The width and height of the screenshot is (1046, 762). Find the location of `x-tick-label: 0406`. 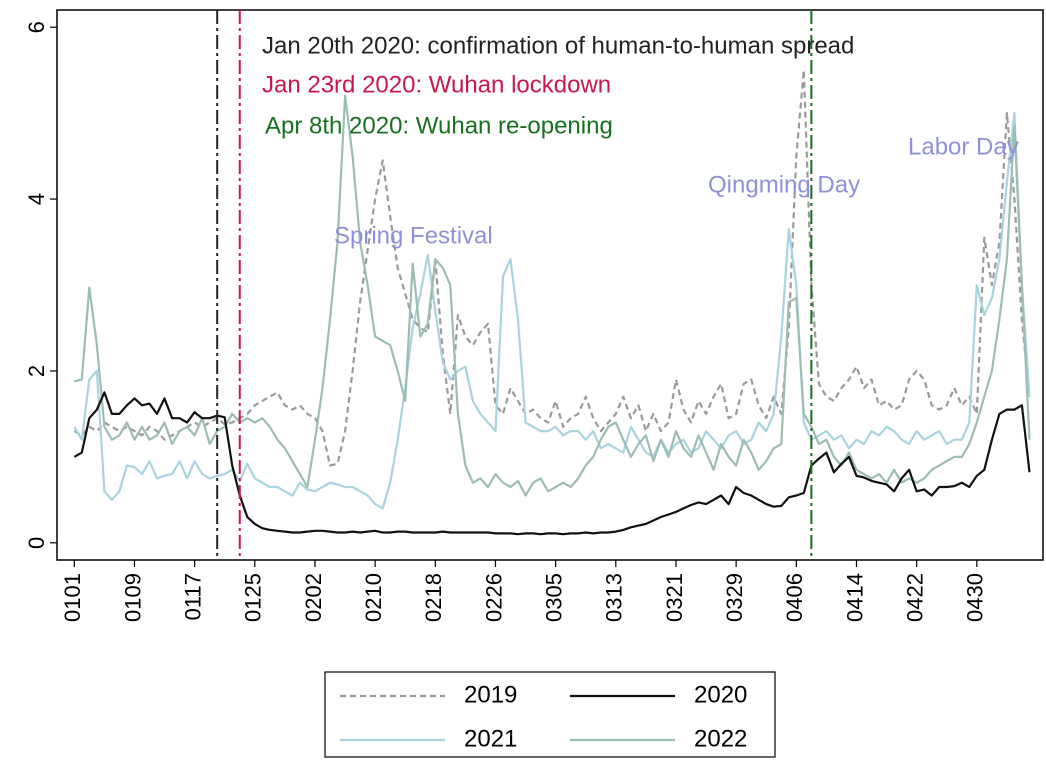

x-tick-label: 0406 is located at coordinates (794, 597).